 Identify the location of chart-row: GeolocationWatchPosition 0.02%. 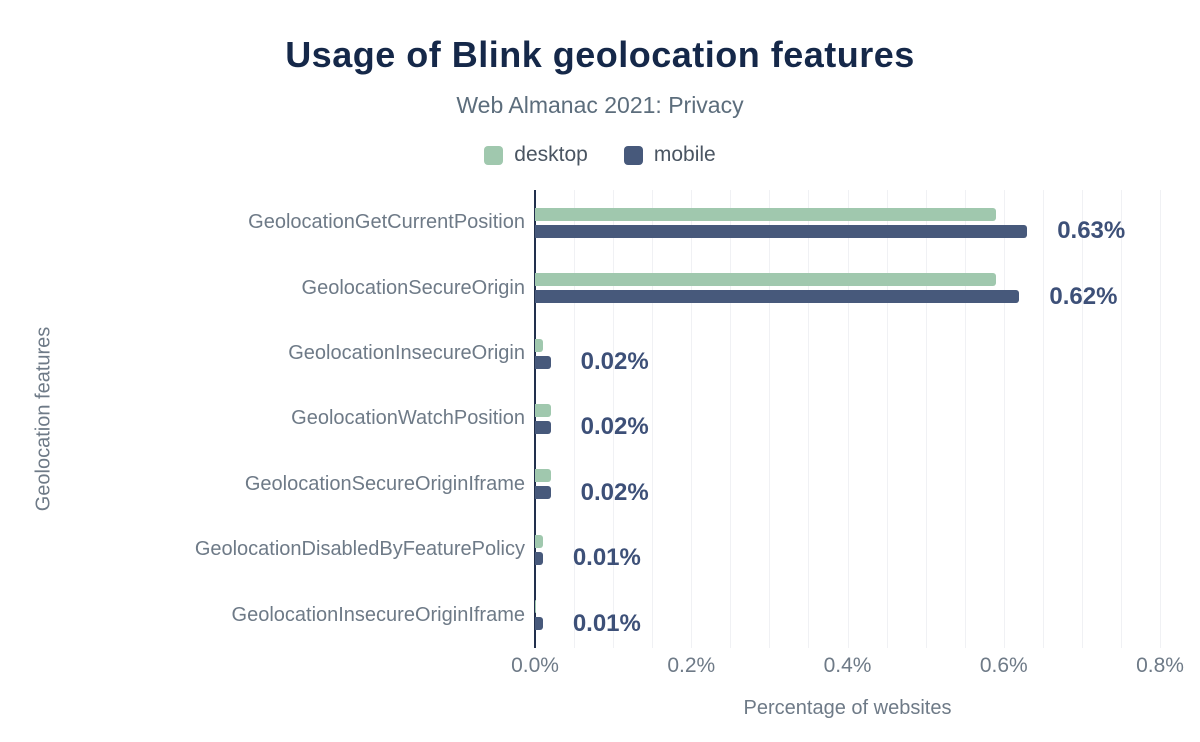
(580, 418).